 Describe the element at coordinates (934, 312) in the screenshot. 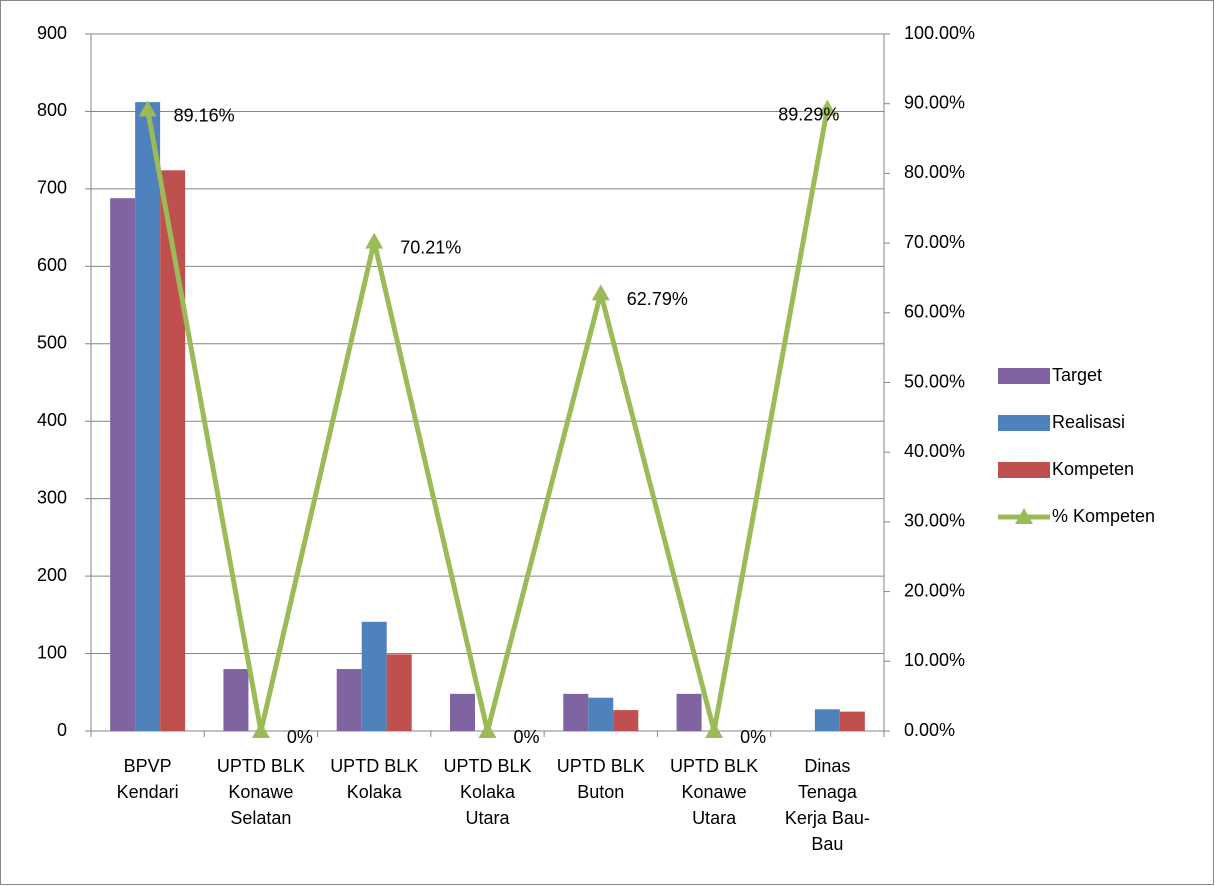

I see `y2-tick-label: 60.00%` at that location.